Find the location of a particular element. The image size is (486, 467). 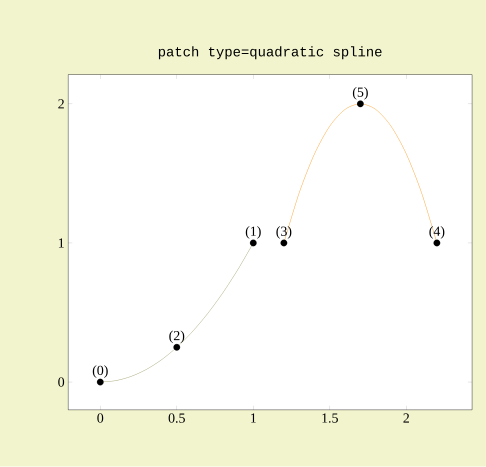

annotation: (0) is located at coordinates (100, 371).